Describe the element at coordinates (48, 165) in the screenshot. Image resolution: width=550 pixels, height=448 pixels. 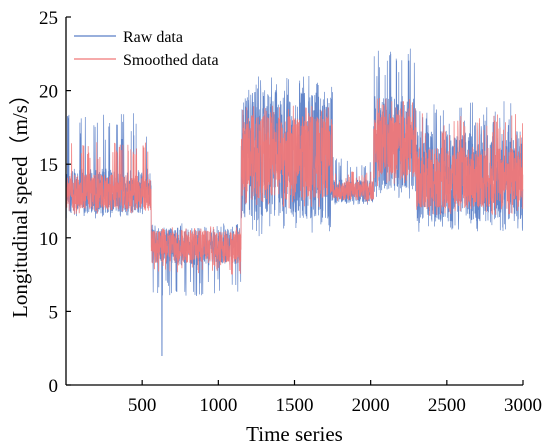
I see `y-tick-label: 15` at that location.